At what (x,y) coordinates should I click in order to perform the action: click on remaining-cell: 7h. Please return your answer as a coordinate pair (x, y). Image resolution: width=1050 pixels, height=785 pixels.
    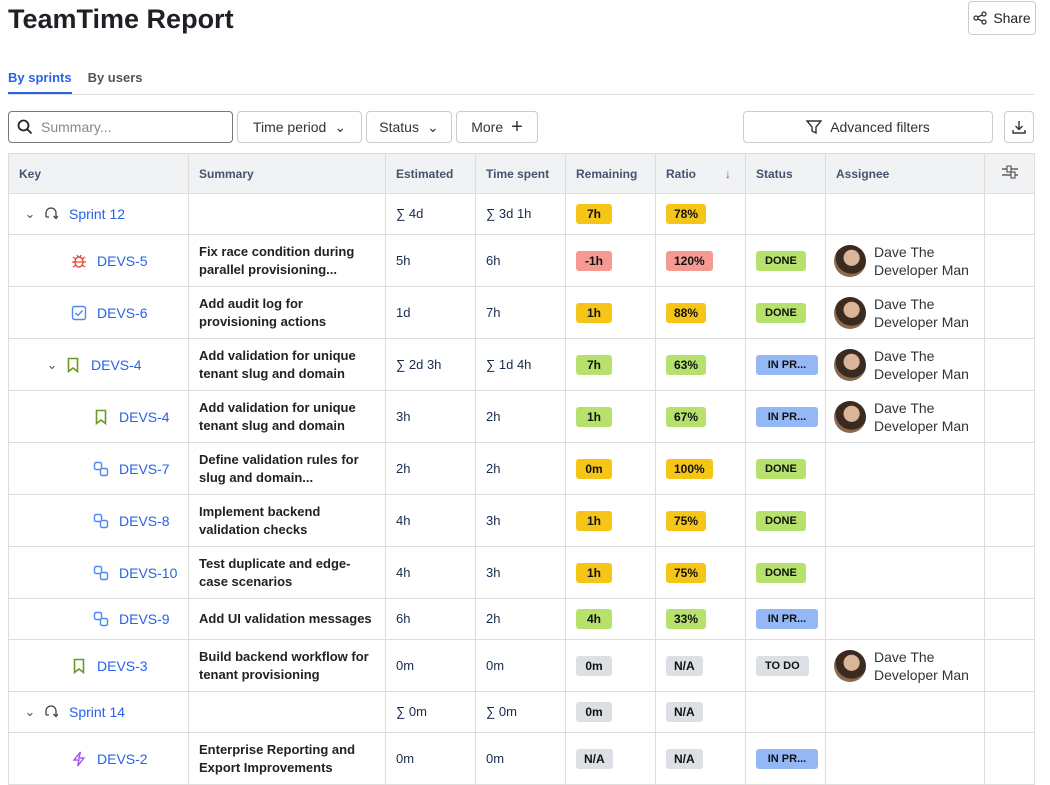
    Looking at the image, I should click on (610, 364).